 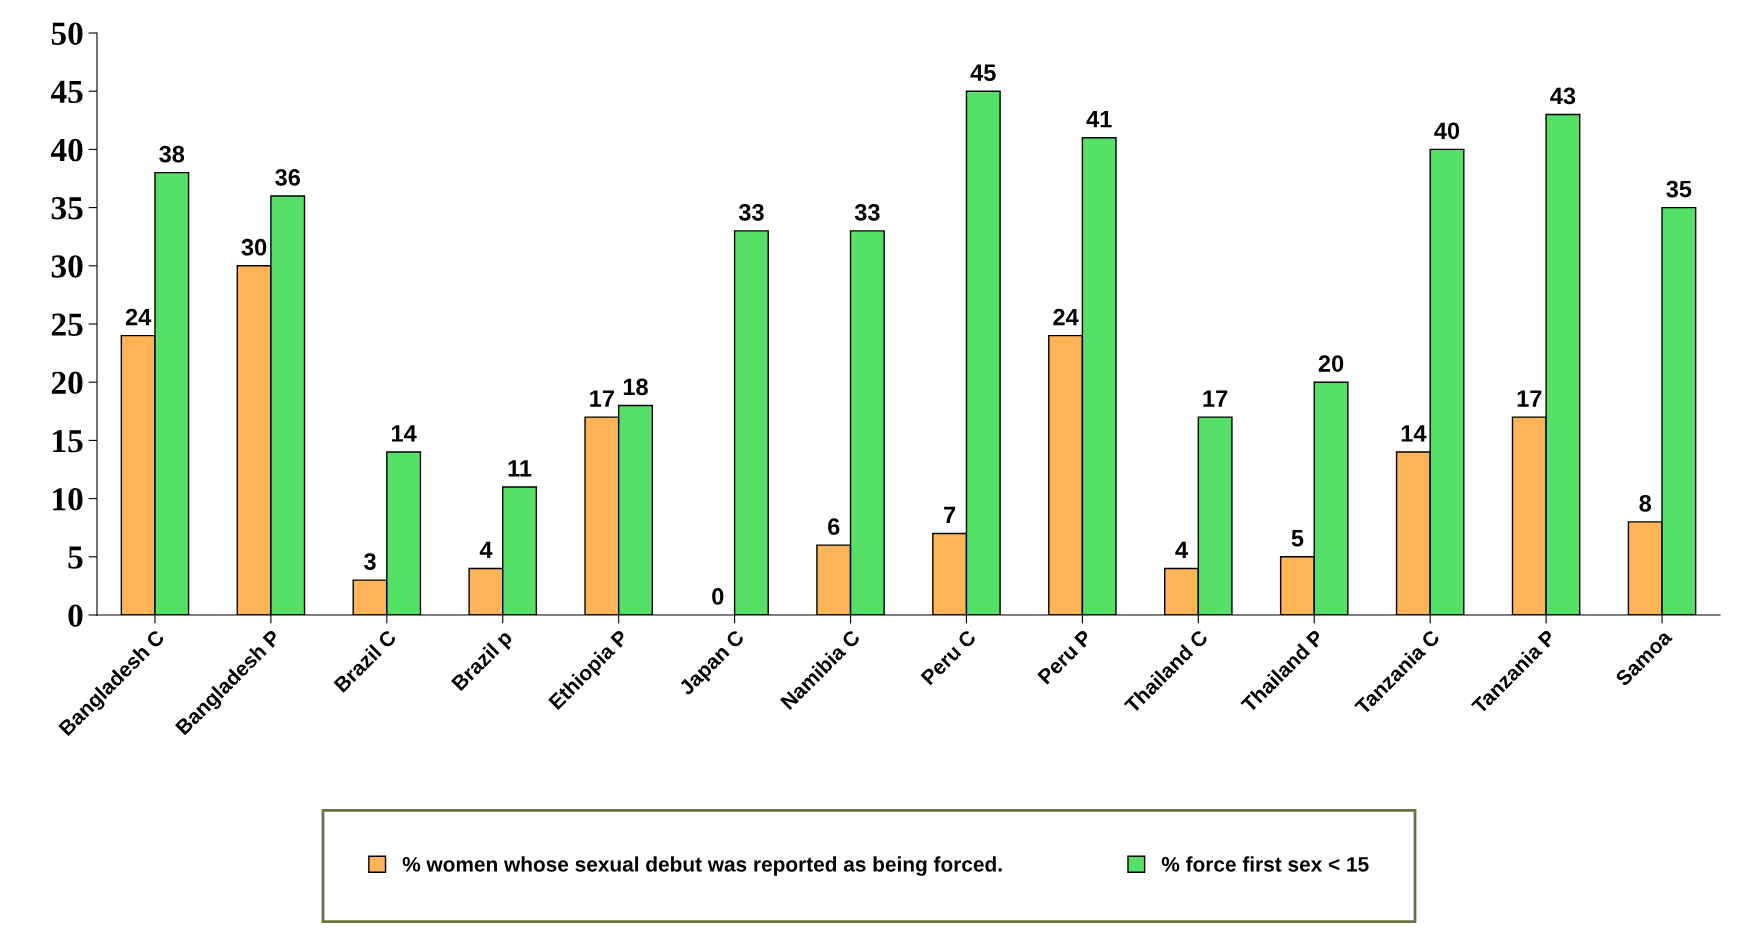 I want to click on data-label: 40, so click(x=1447, y=131).